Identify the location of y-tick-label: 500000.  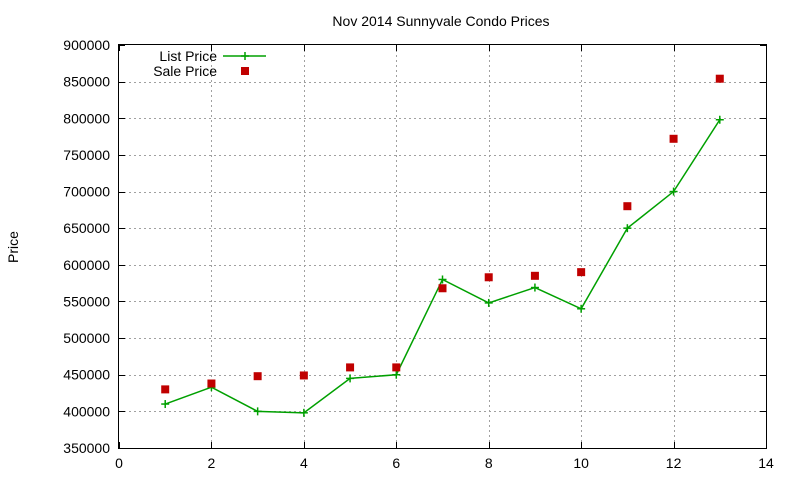
(86, 338).